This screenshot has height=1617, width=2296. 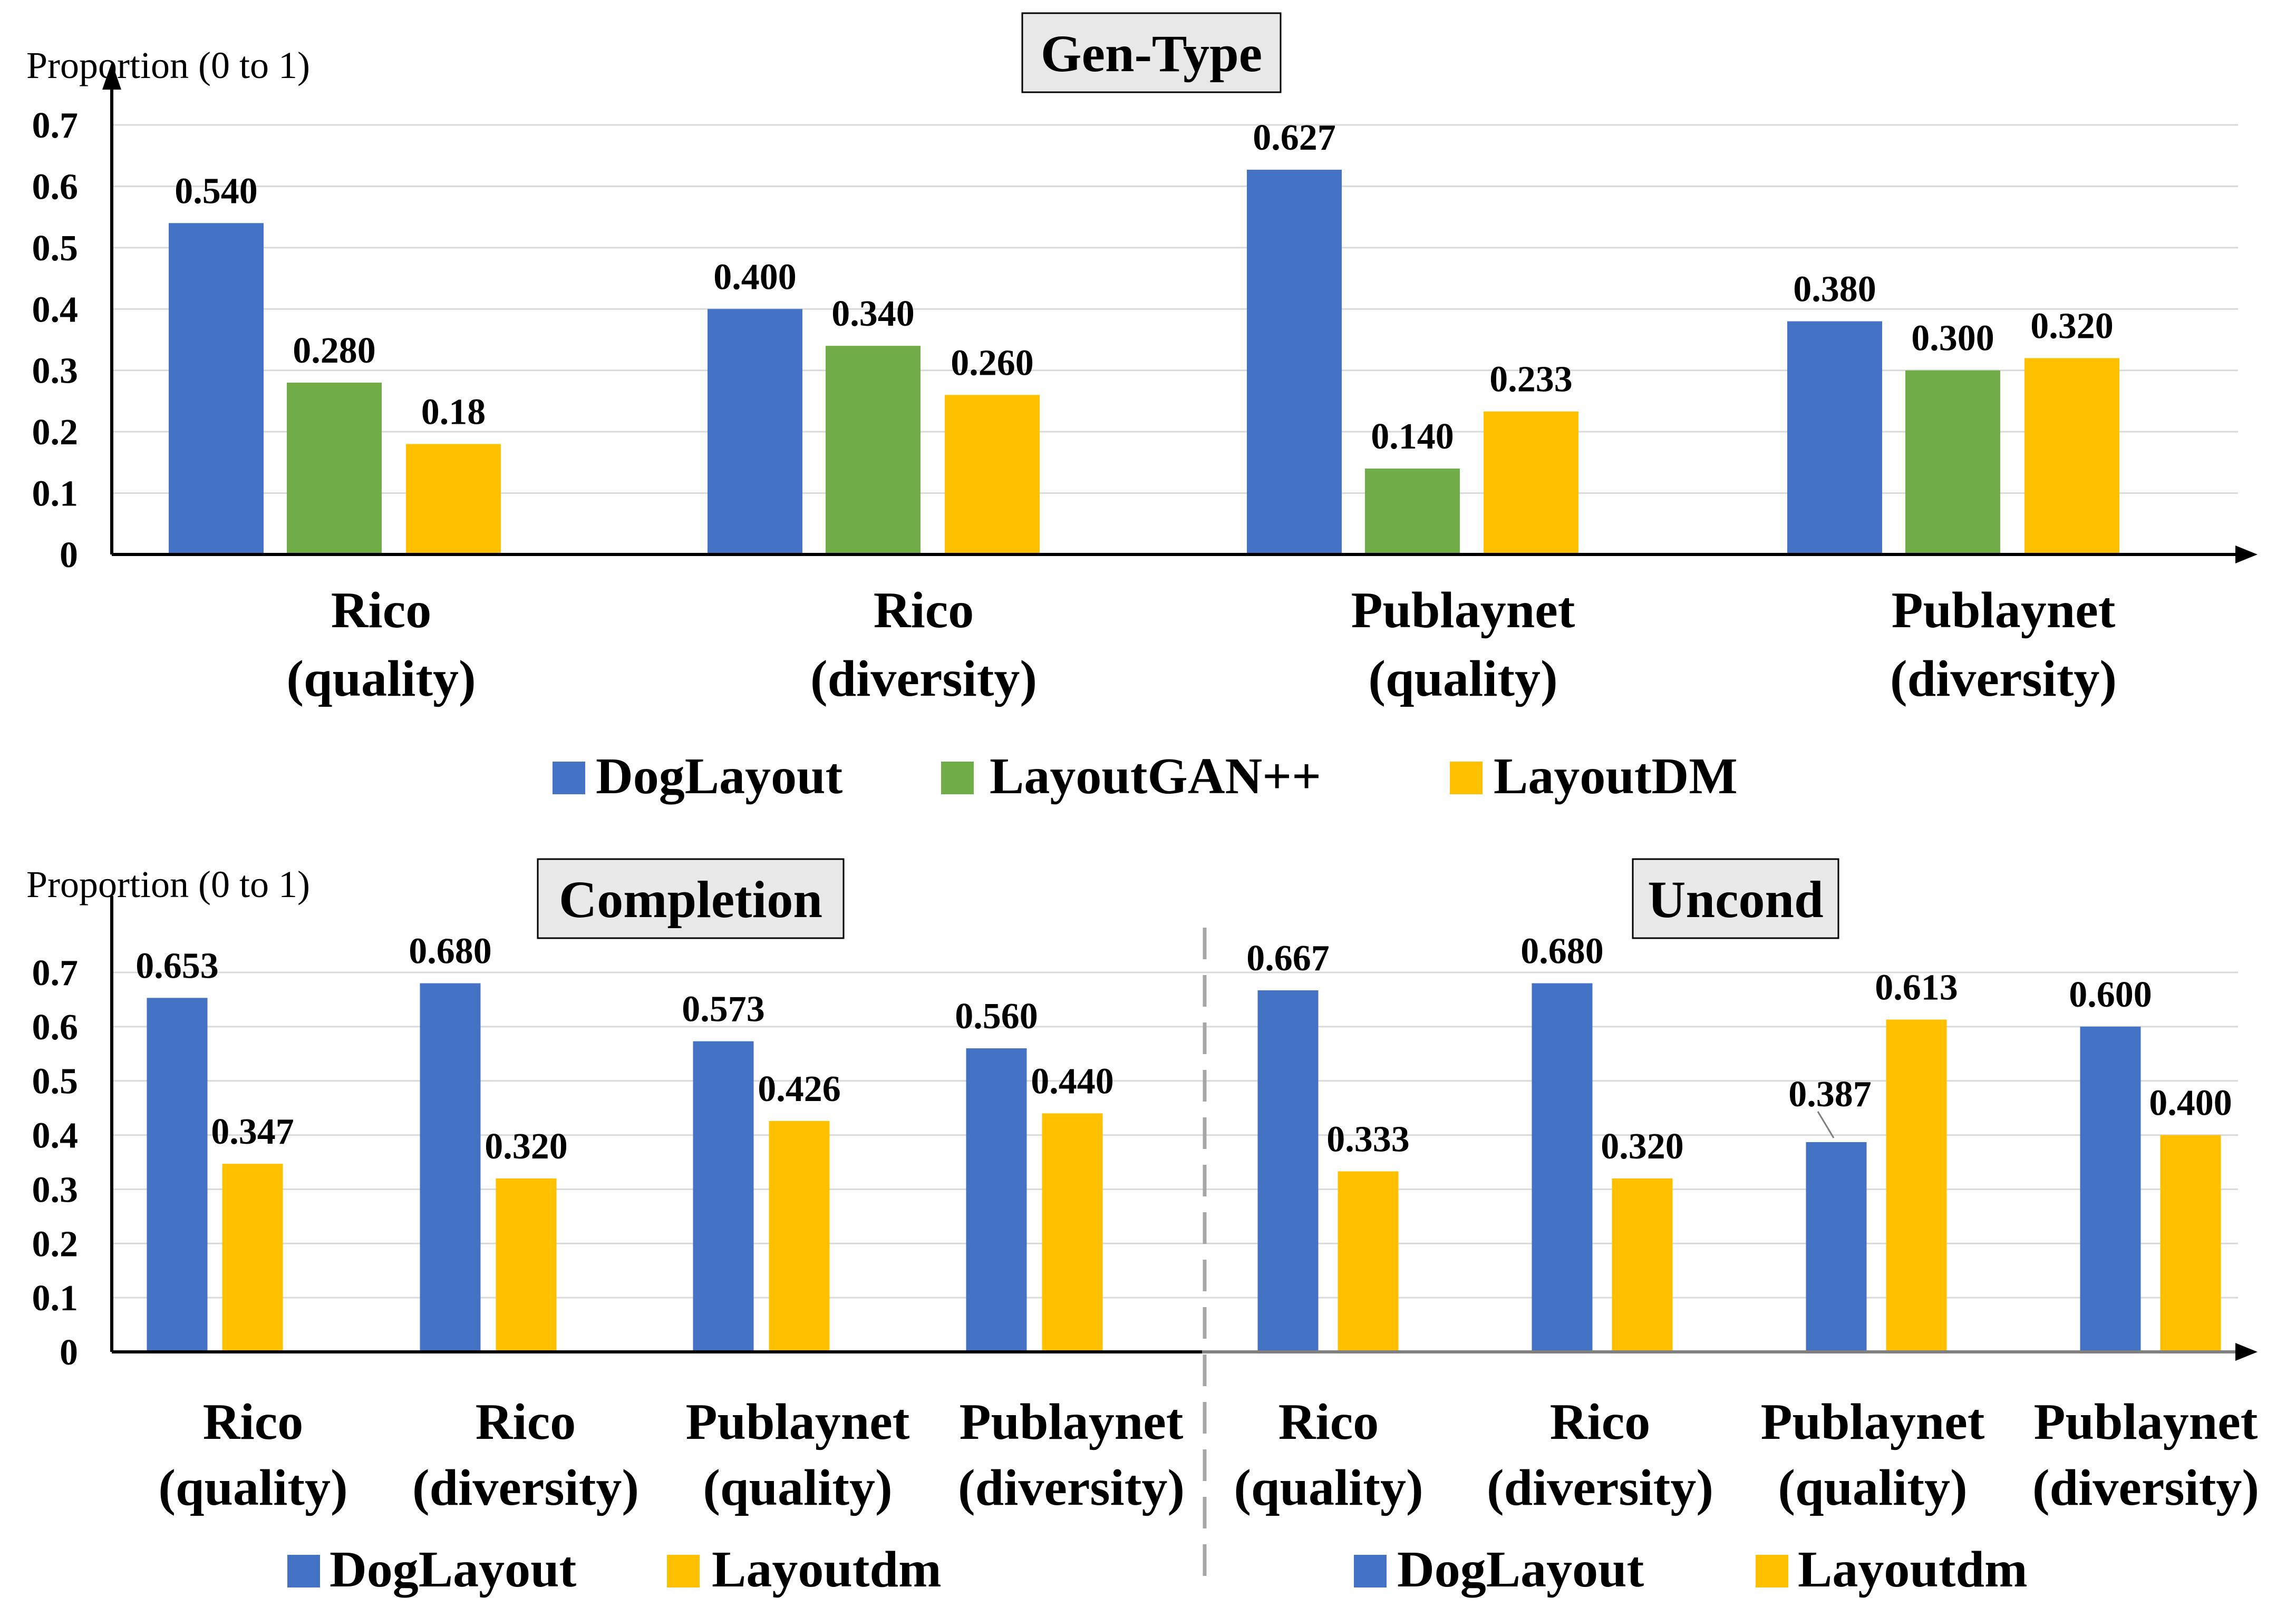 What do you see at coordinates (1772, 1571) in the screenshot?
I see `uncond-legend-swatch-layoutdm` at bounding box center [1772, 1571].